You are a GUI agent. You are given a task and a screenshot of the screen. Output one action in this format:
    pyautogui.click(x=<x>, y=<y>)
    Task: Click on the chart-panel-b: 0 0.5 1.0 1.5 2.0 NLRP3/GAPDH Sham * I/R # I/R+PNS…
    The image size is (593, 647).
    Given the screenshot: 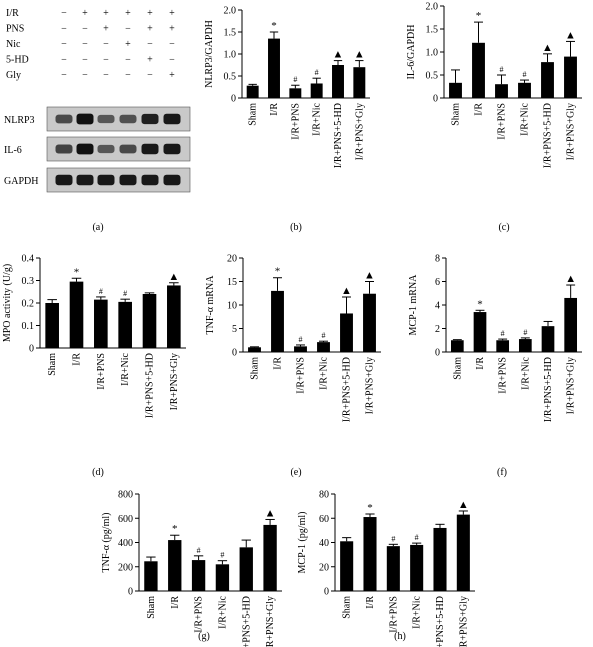 What is the action you would take?
    pyautogui.click(x=287, y=119)
    